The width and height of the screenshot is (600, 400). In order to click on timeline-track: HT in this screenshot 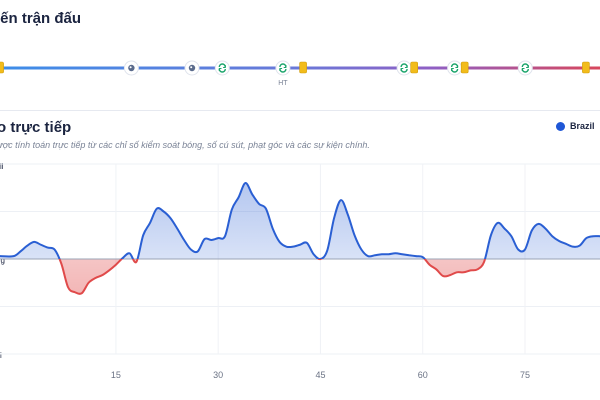, I will do `click(300, 73)`.